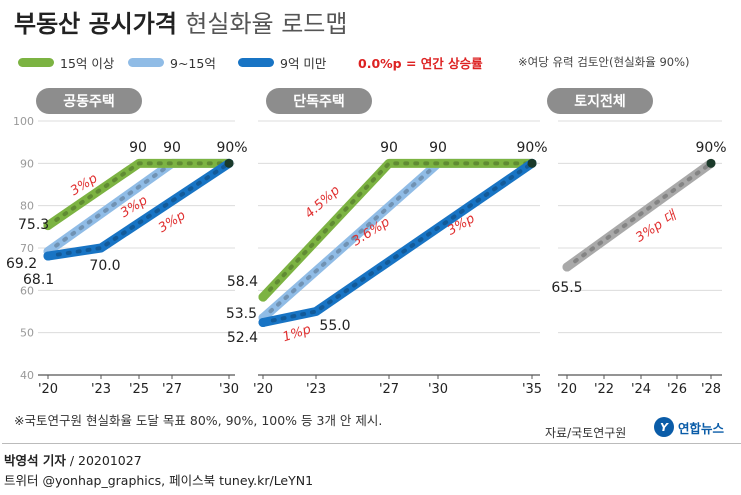  Describe the element at coordinates (23, 121) in the screenshot. I see `y-tick-label: 100` at that location.